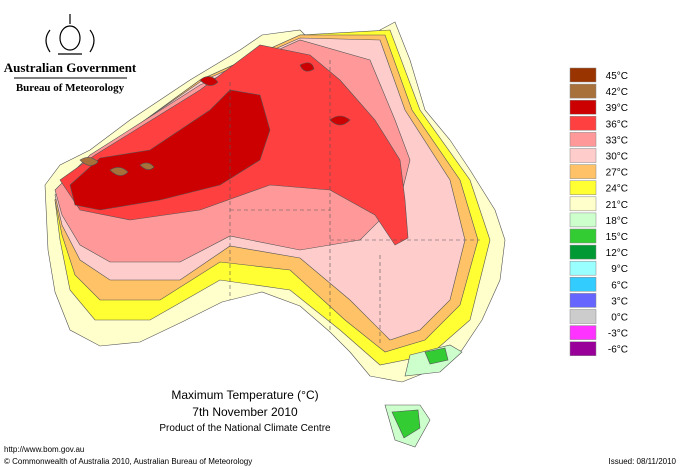 The image size is (680, 467). What do you see at coordinates (617, 124) in the screenshot?
I see `legend-label: 36°C` at bounding box center [617, 124].